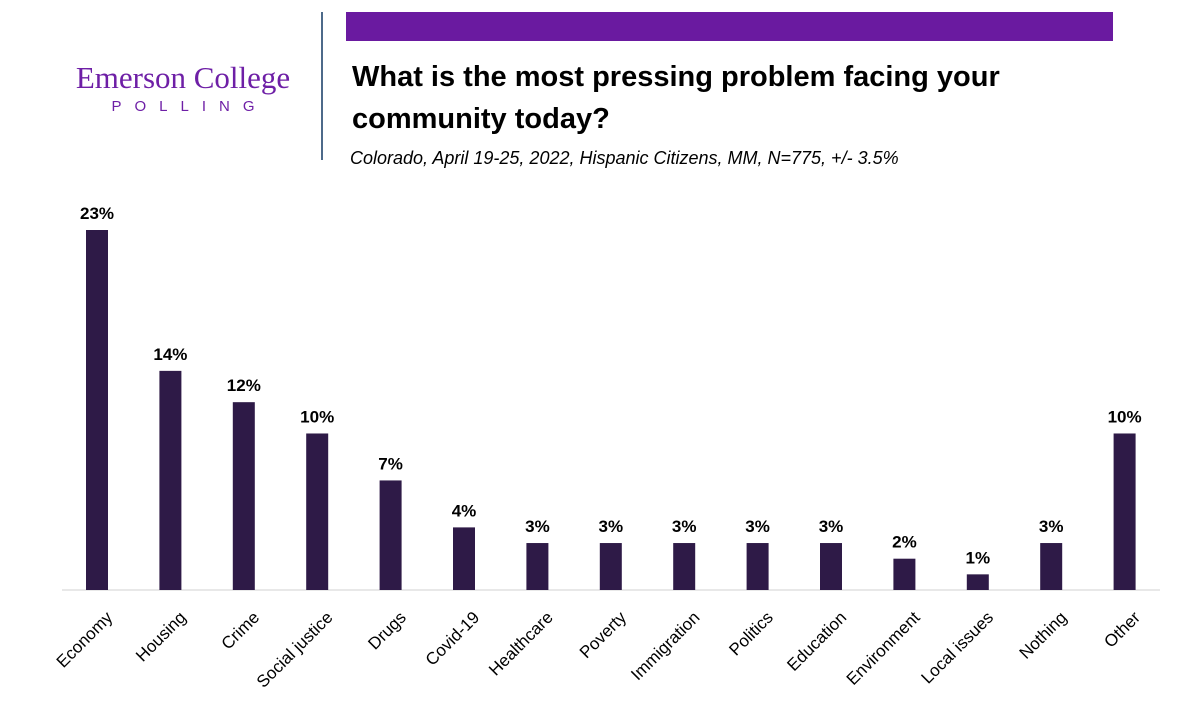  I want to click on x-tick-label: Covid-19, so click(453, 639).